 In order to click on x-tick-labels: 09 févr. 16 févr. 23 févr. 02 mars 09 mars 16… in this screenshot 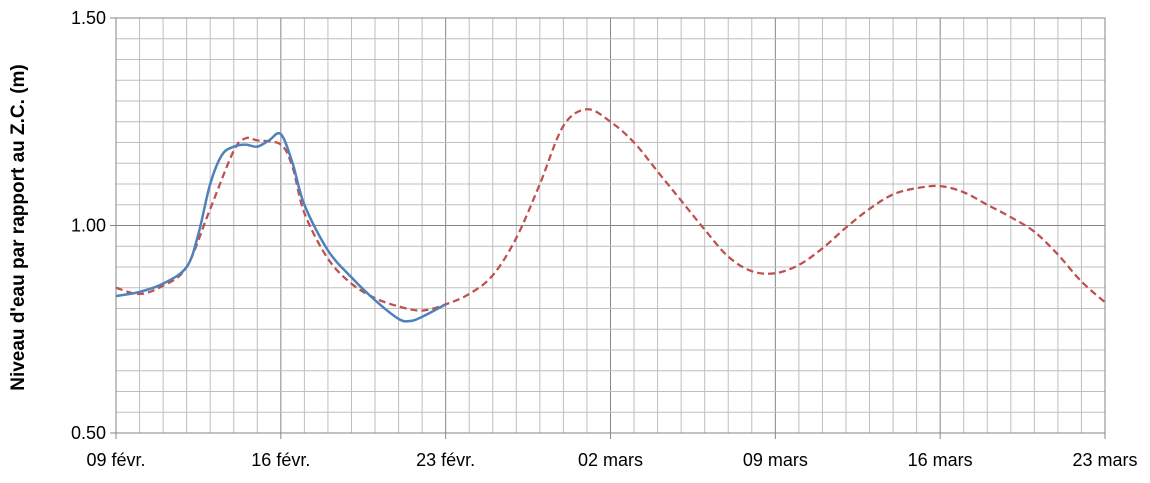, I will do `click(612, 451)`.